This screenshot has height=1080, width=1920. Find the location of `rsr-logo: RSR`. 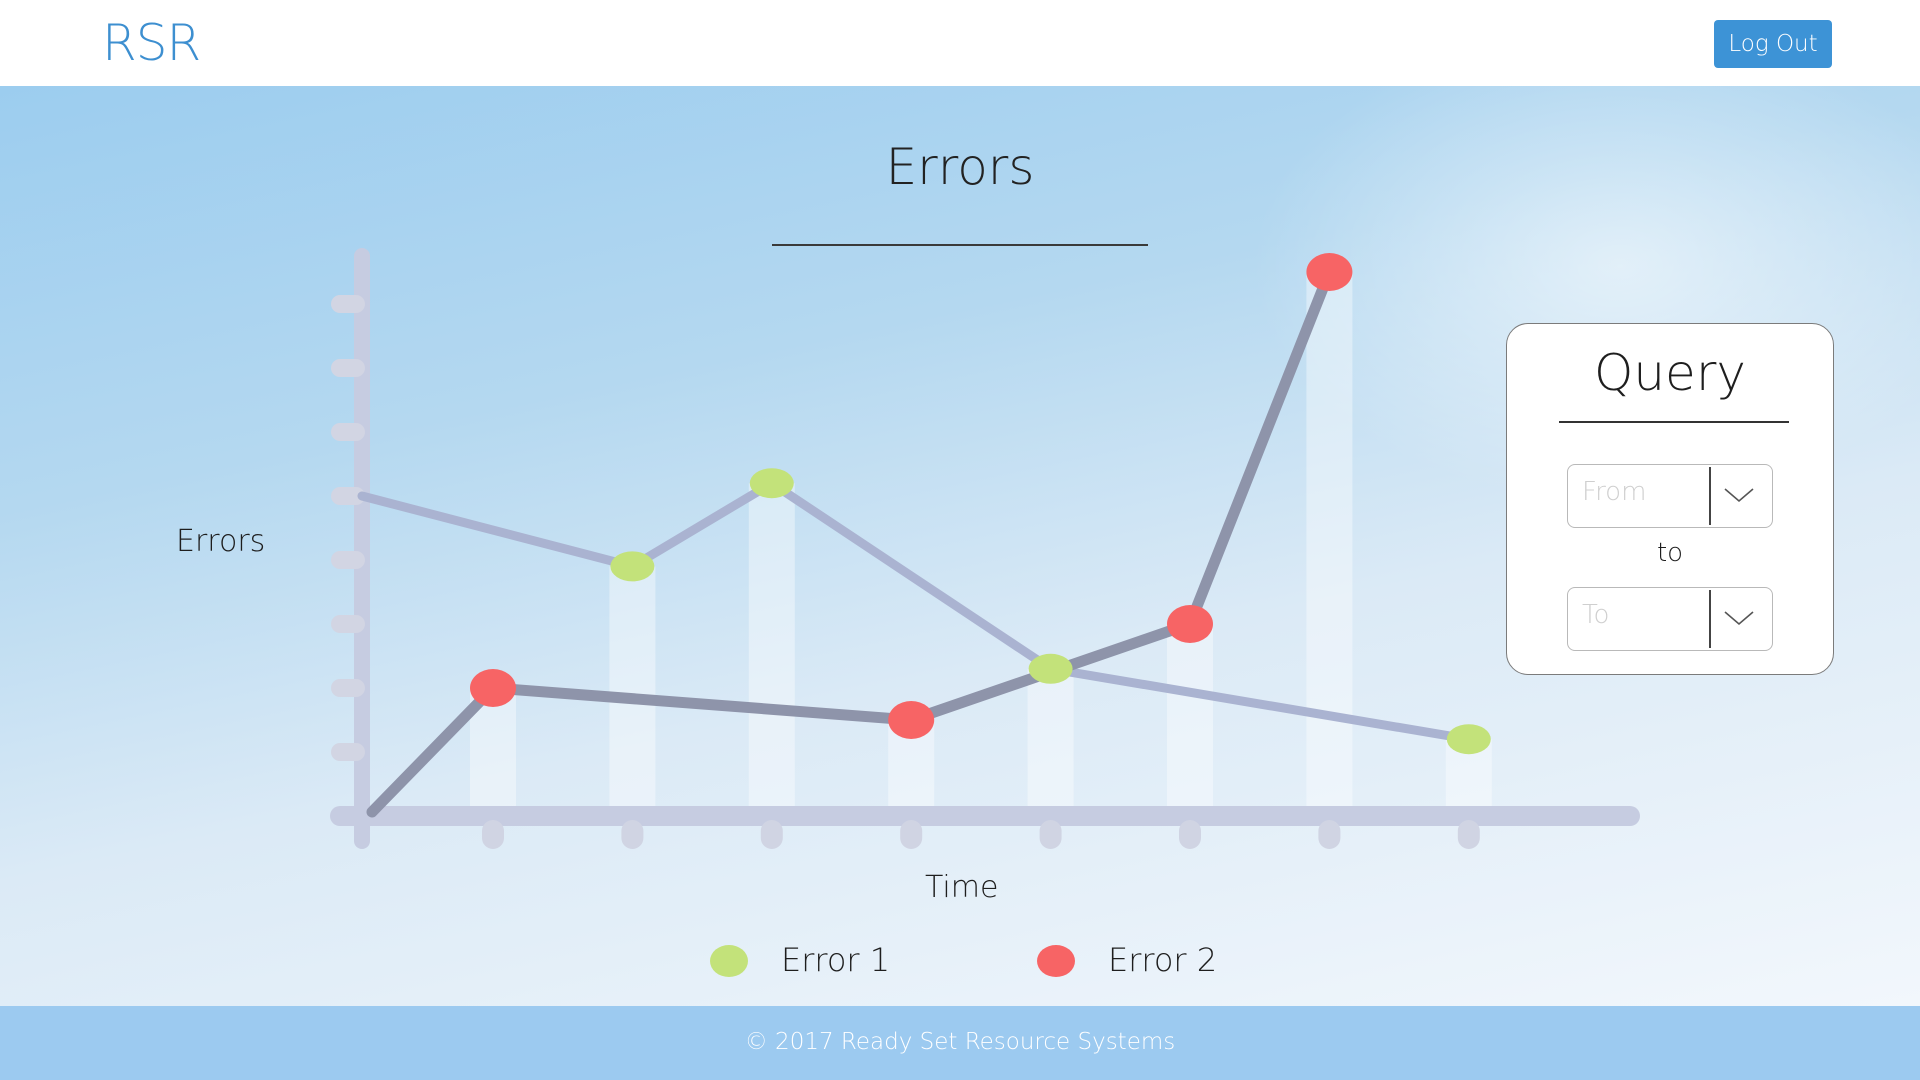

rsr-logo: RSR is located at coordinates (151, 43).